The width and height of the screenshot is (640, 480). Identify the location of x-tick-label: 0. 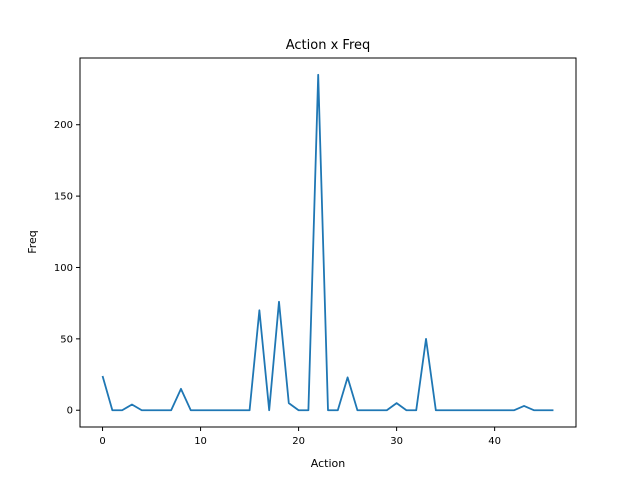
(102, 441).